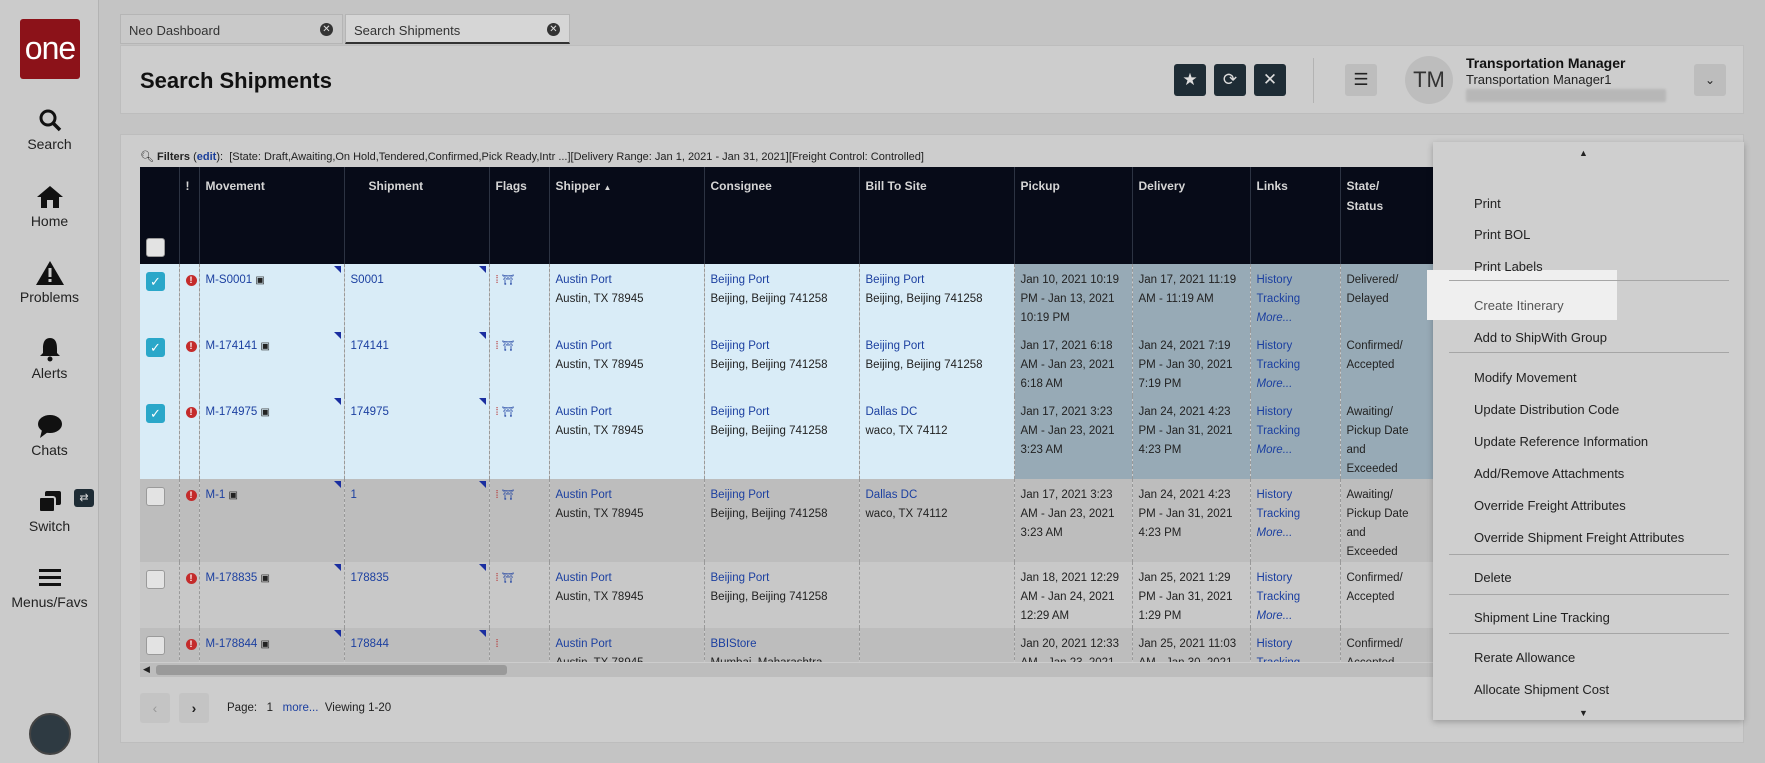  What do you see at coordinates (215, 495) in the screenshot?
I see `movement-link: M-1` at bounding box center [215, 495].